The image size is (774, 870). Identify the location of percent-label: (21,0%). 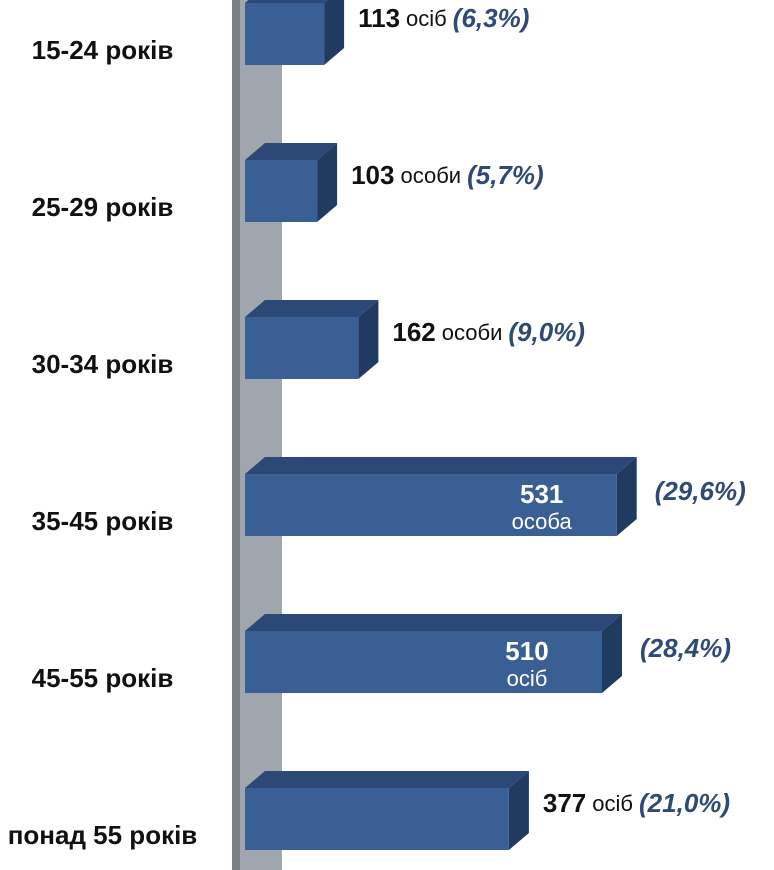
(684, 803).